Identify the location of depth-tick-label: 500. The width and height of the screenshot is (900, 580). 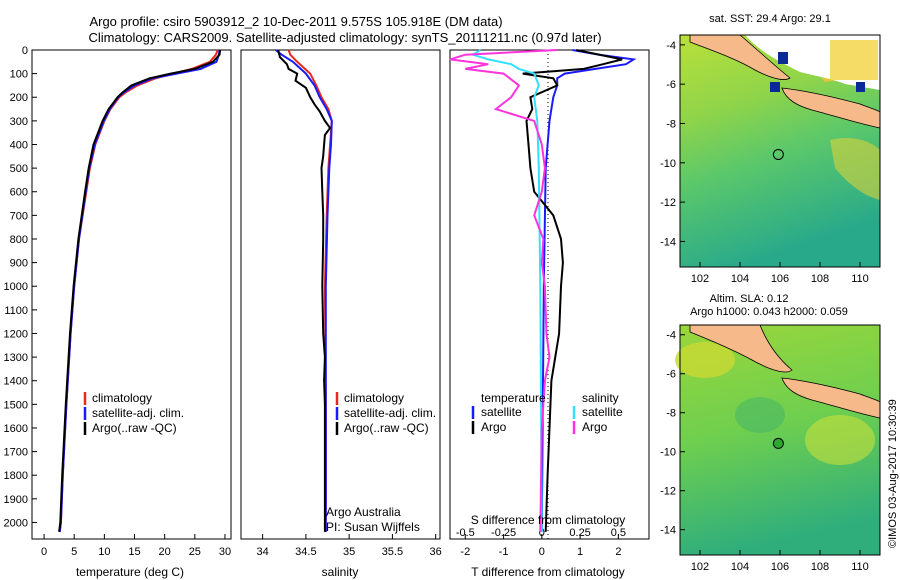
(19, 169).